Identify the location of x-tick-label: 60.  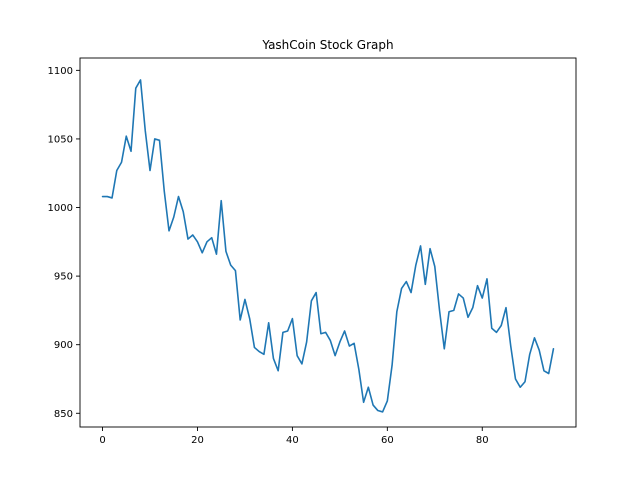
(387, 440).